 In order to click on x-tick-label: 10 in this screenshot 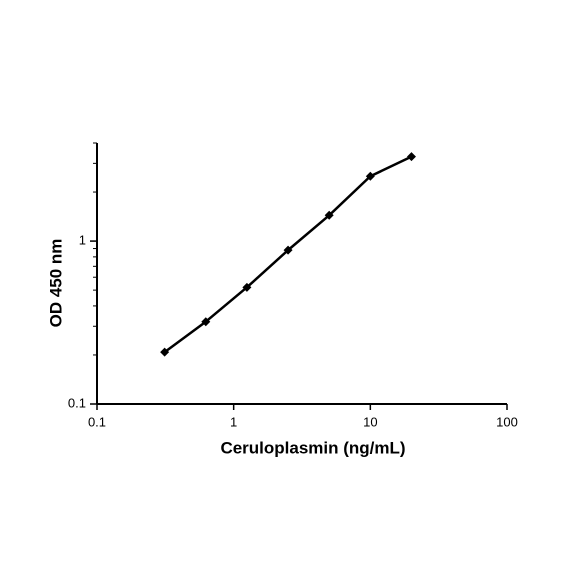, I will do `click(370, 421)`.